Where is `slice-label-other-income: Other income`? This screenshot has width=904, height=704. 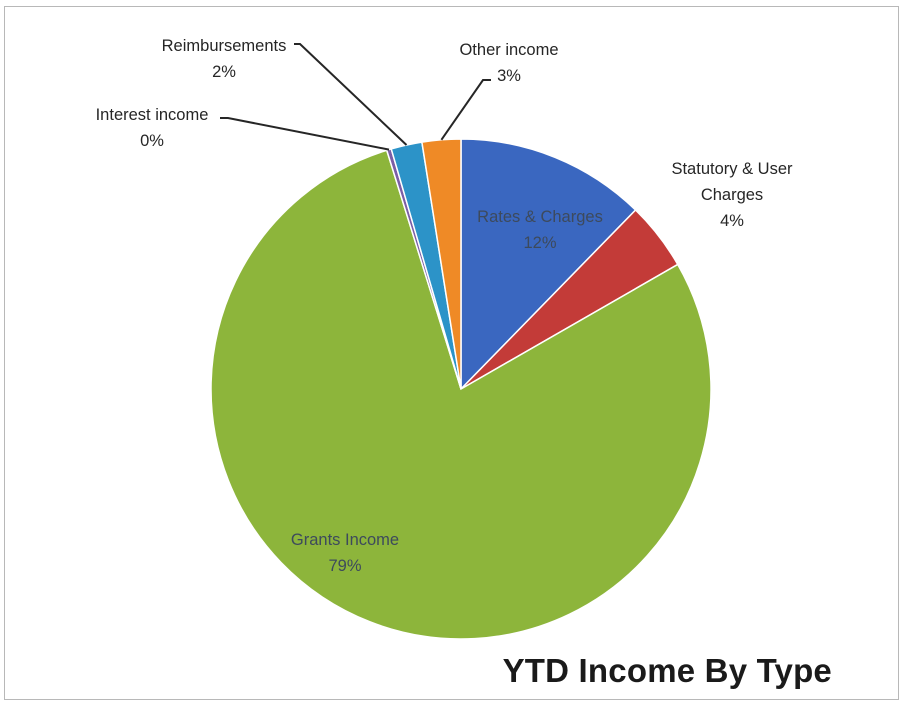 slice-label-other-income: Other income is located at coordinates (508, 50).